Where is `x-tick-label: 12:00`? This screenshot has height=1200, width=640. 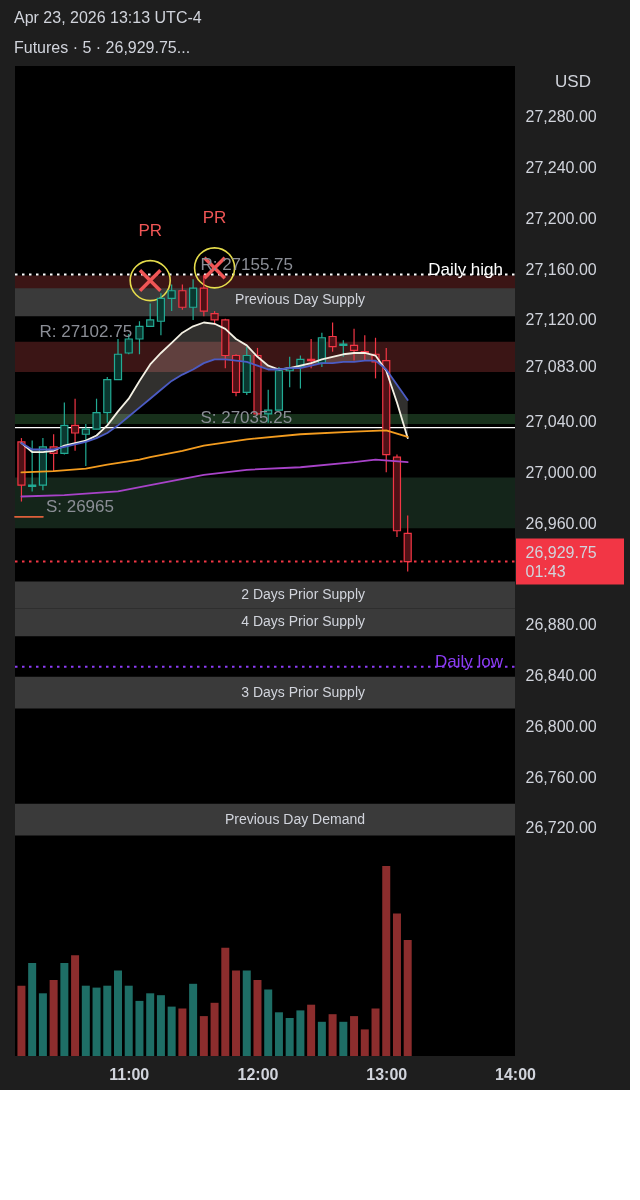
x-tick-label: 12:00 is located at coordinates (258, 1074).